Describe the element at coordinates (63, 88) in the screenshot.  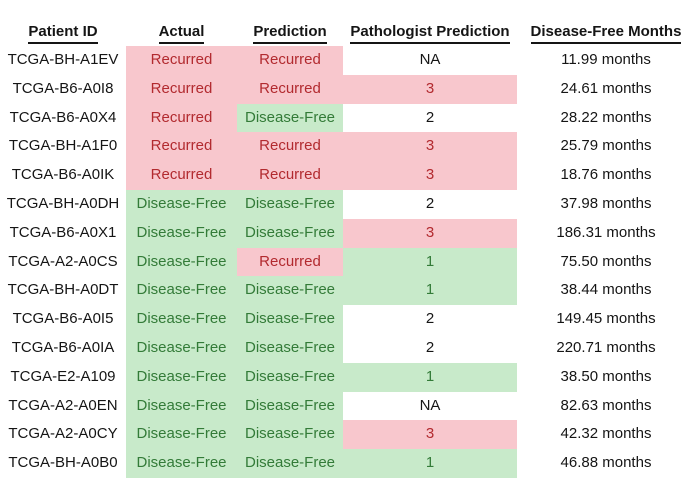
I see `patient-id-cell: TCGA-B6-A0I8` at that location.